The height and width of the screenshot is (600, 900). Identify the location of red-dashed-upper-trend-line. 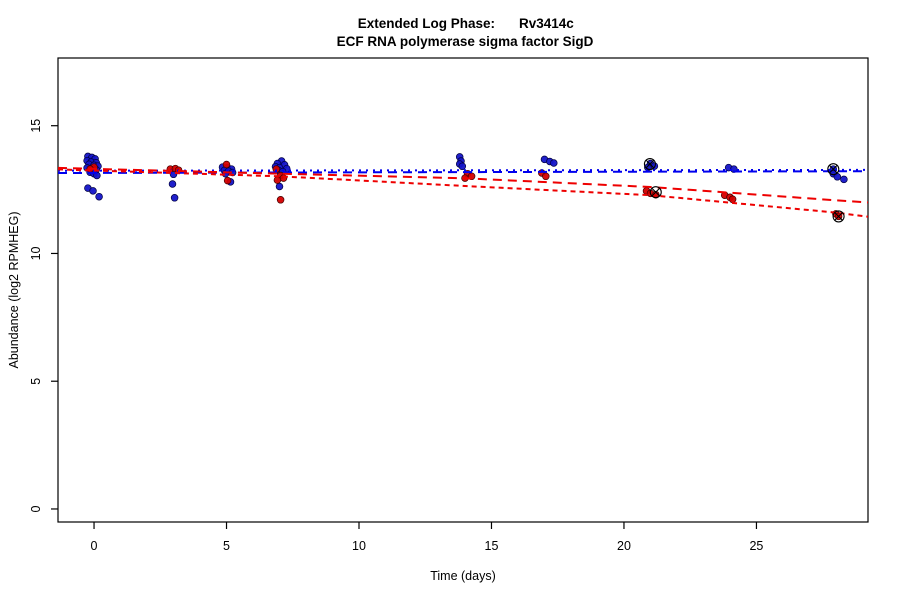
(463, 185).